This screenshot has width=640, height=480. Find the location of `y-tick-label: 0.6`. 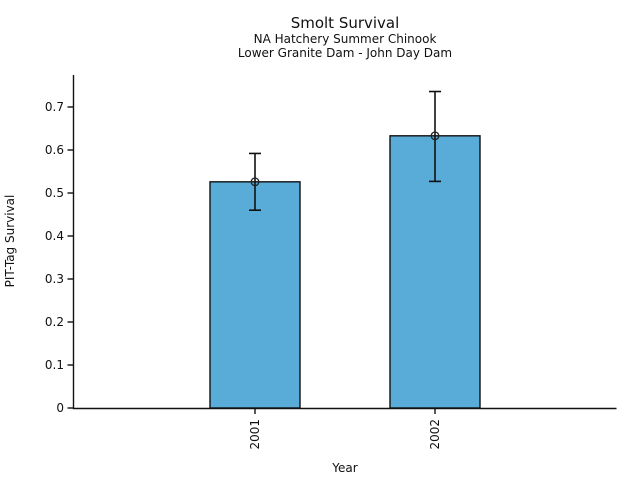

y-tick-label: 0.6 is located at coordinates (54, 150).